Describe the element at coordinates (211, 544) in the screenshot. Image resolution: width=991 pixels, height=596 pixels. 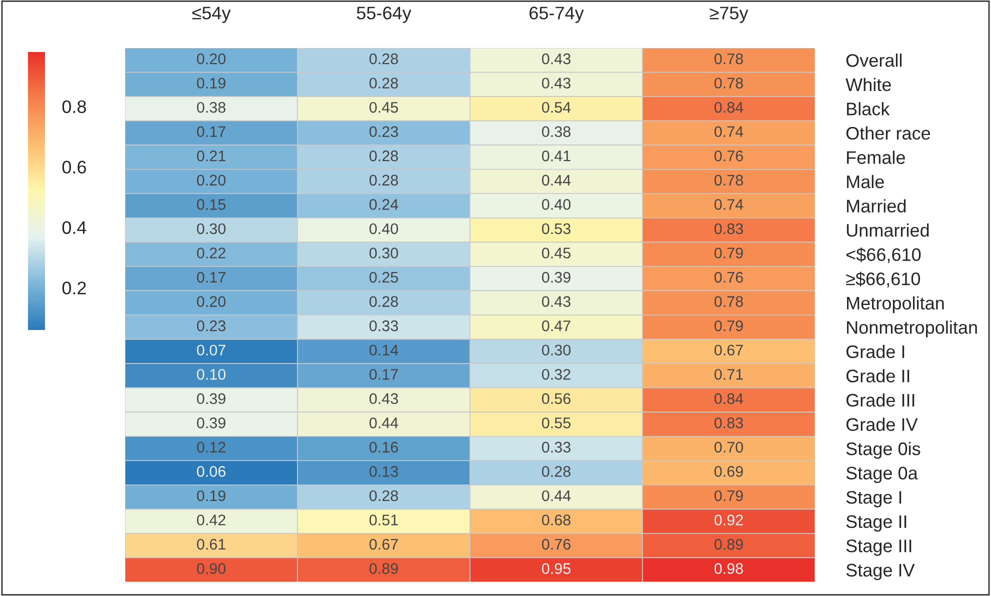
I see `data-label: 0.61` at that location.